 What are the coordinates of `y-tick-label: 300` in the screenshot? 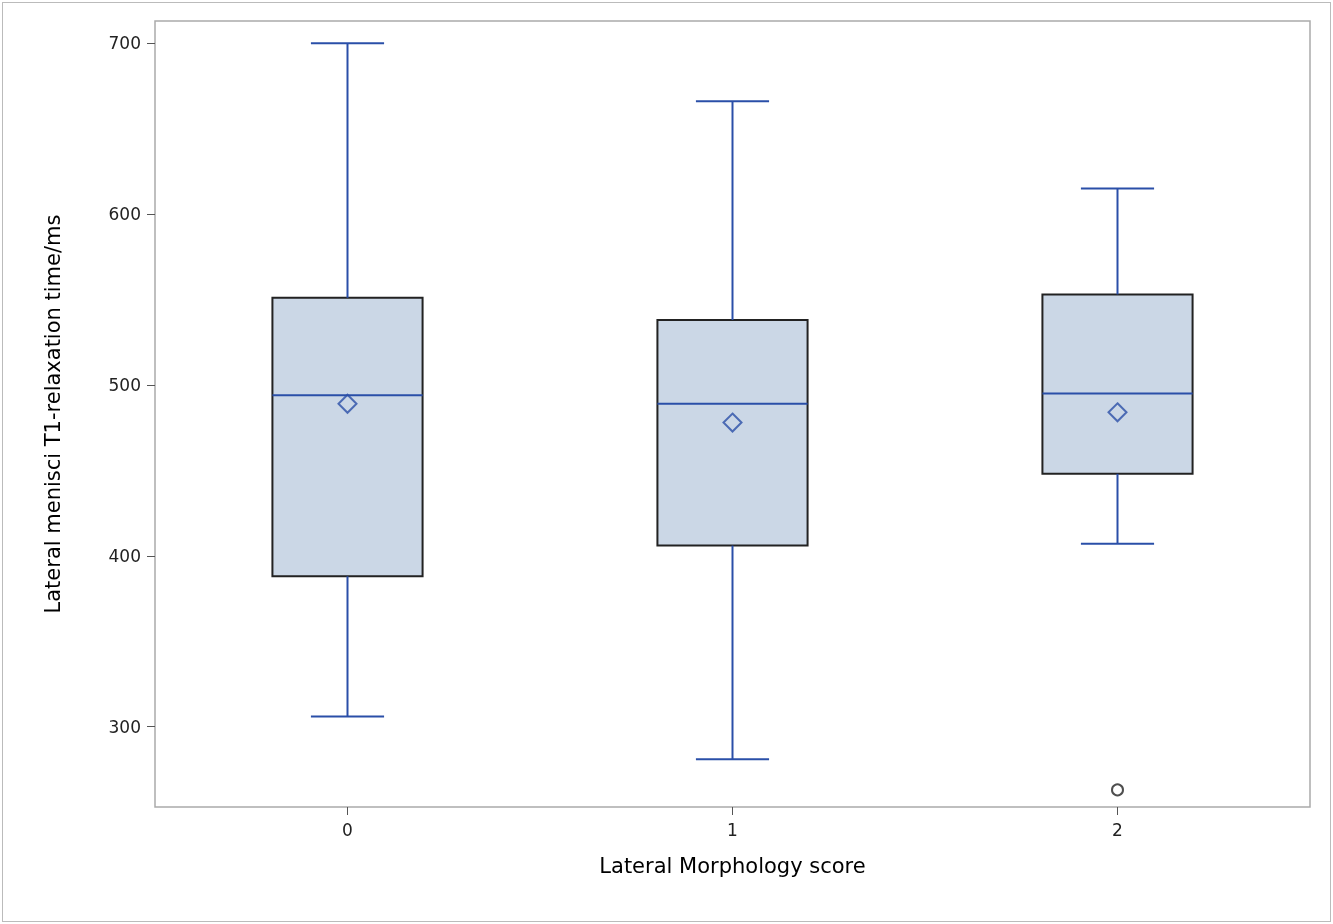 It's located at (124, 726).